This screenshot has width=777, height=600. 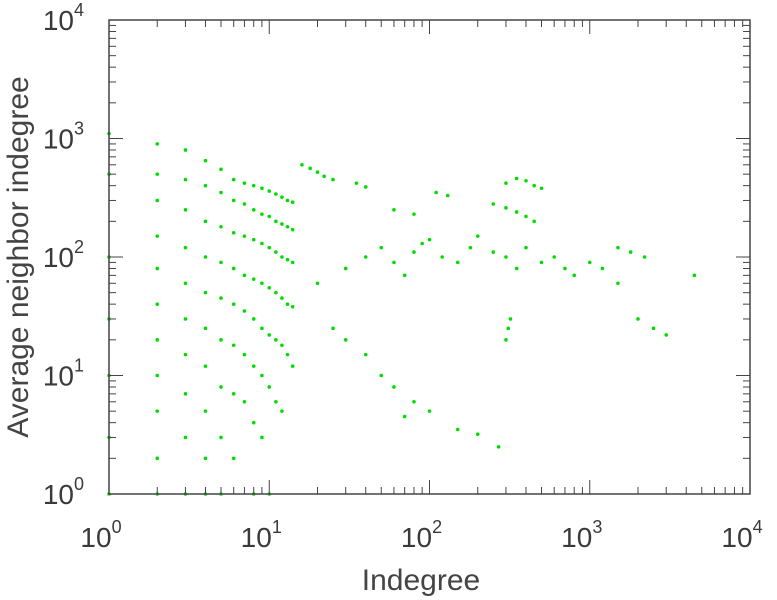 What do you see at coordinates (741, 535) in the screenshot?
I see `x-tick-label: 10⁴` at bounding box center [741, 535].